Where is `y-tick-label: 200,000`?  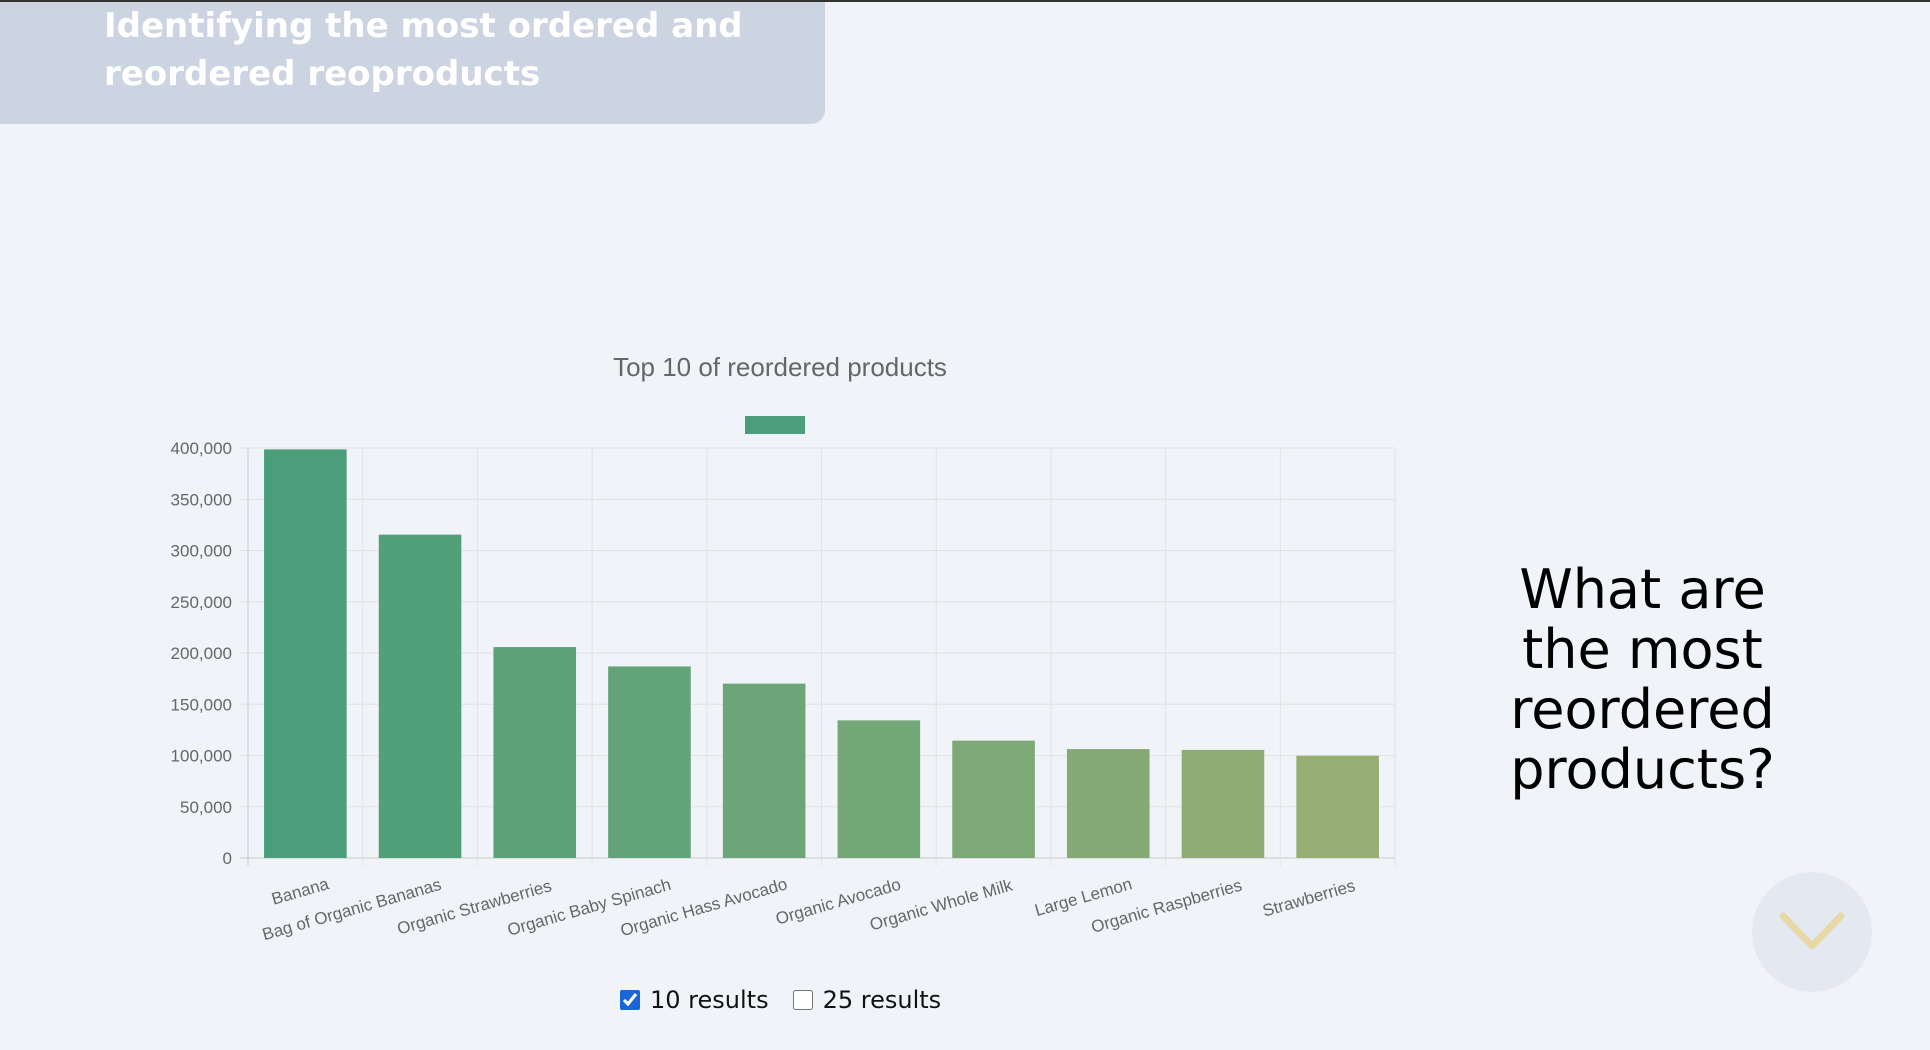 y-tick-label: 200,000 is located at coordinates (201, 653).